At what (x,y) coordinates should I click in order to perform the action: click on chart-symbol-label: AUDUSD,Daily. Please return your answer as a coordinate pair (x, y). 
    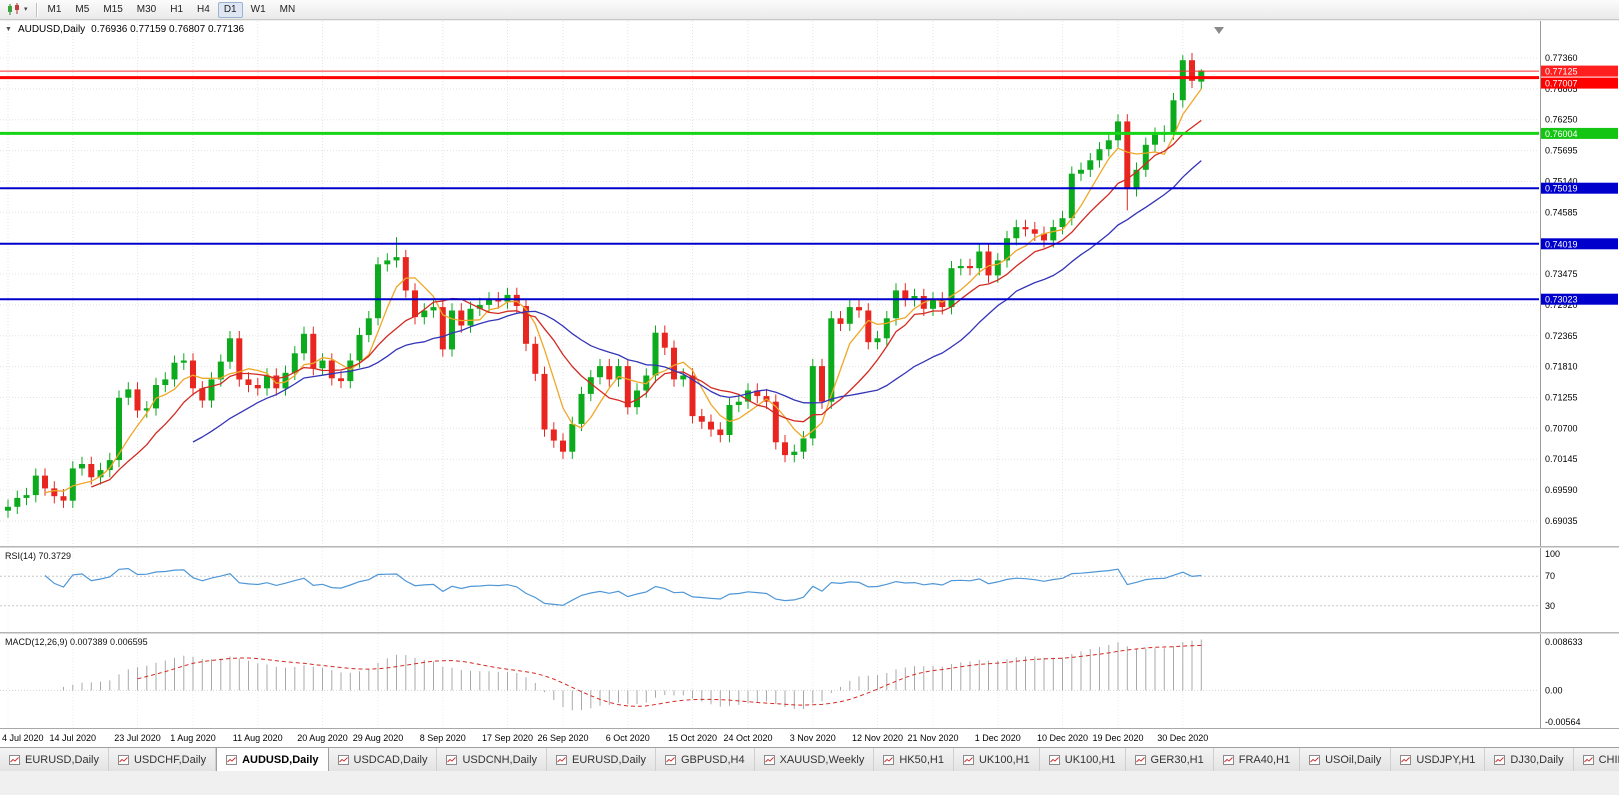
    Looking at the image, I should click on (51, 29).